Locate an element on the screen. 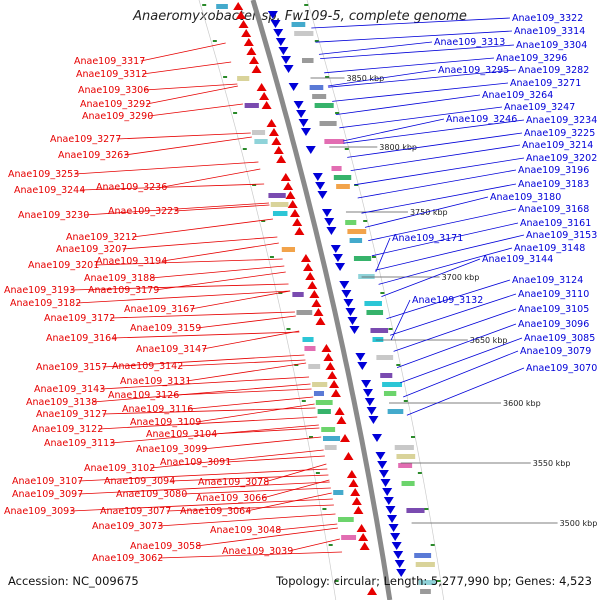  right-gene-label: Anae109_3214 is located at coordinates (557, 145).